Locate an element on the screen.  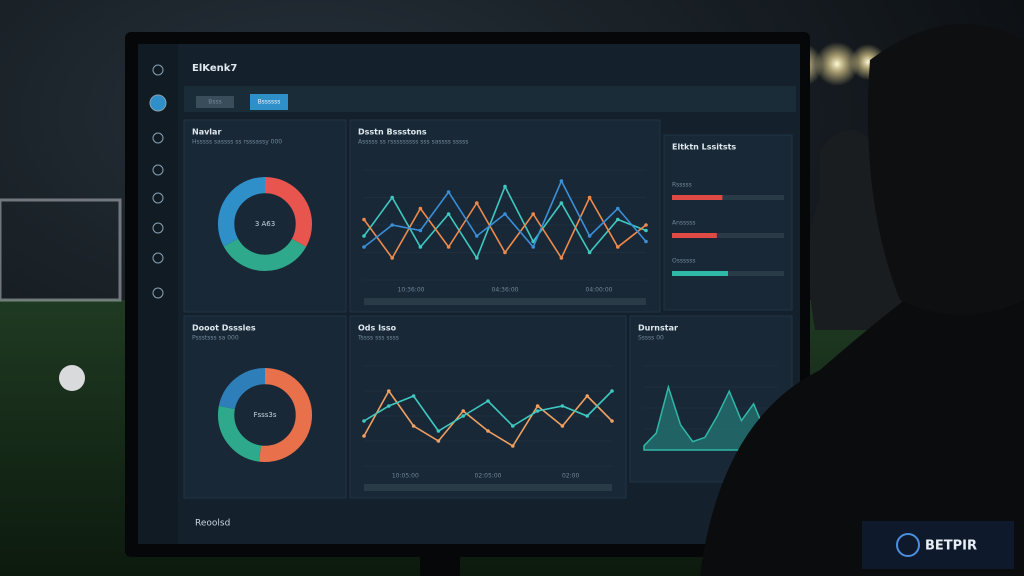
button is located at coordinates (269, 102).